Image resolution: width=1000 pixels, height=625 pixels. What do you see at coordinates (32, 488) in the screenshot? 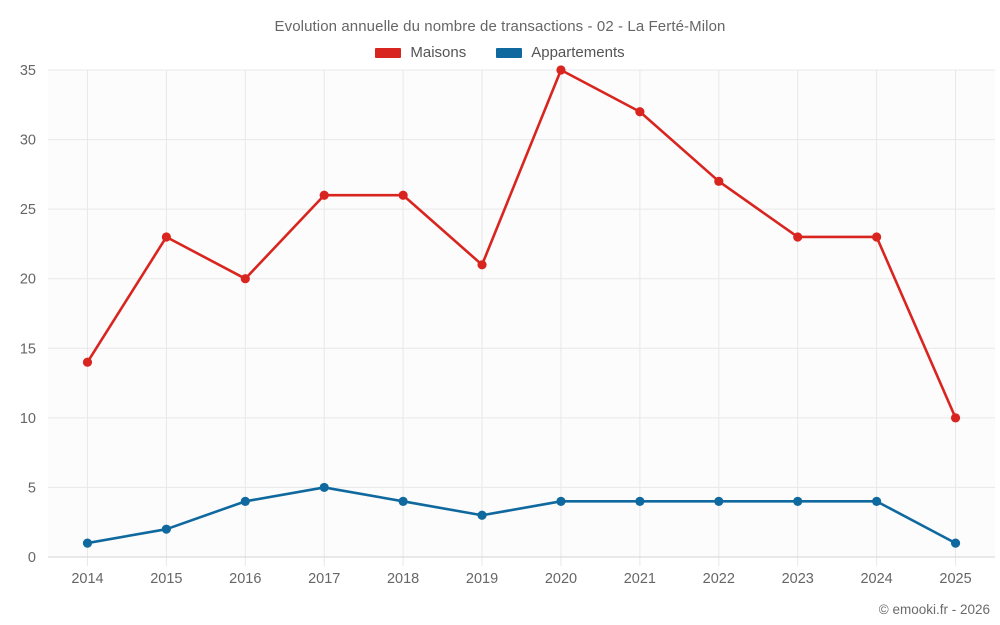
I see `y-tick-label: 5` at bounding box center [32, 488].